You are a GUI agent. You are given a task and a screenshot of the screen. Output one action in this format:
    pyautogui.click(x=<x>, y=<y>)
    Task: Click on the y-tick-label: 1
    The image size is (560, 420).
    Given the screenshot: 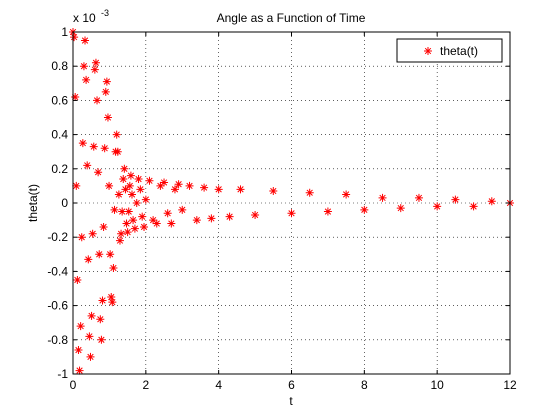 What is the action you would take?
    pyautogui.click(x=64, y=32)
    